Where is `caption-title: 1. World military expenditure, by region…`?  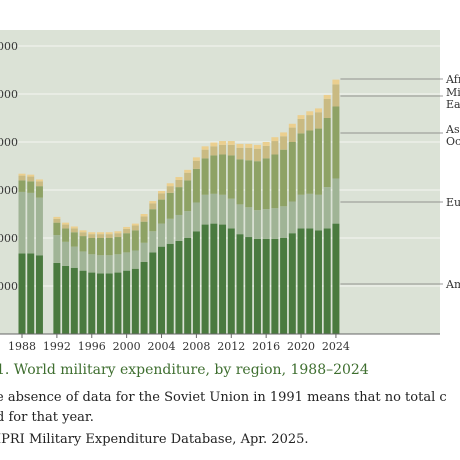 caption-title: 1. World military expenditure, by region… is located at coordinates (184, 370).